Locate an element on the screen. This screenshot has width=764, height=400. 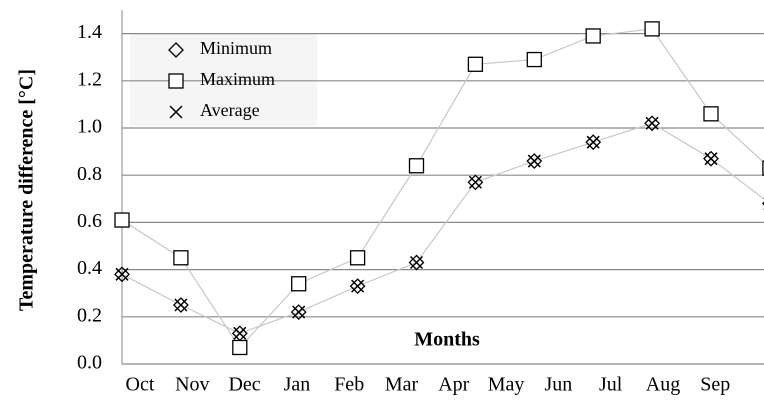
legend-label: Minimum is located at coordinates (236, 48).